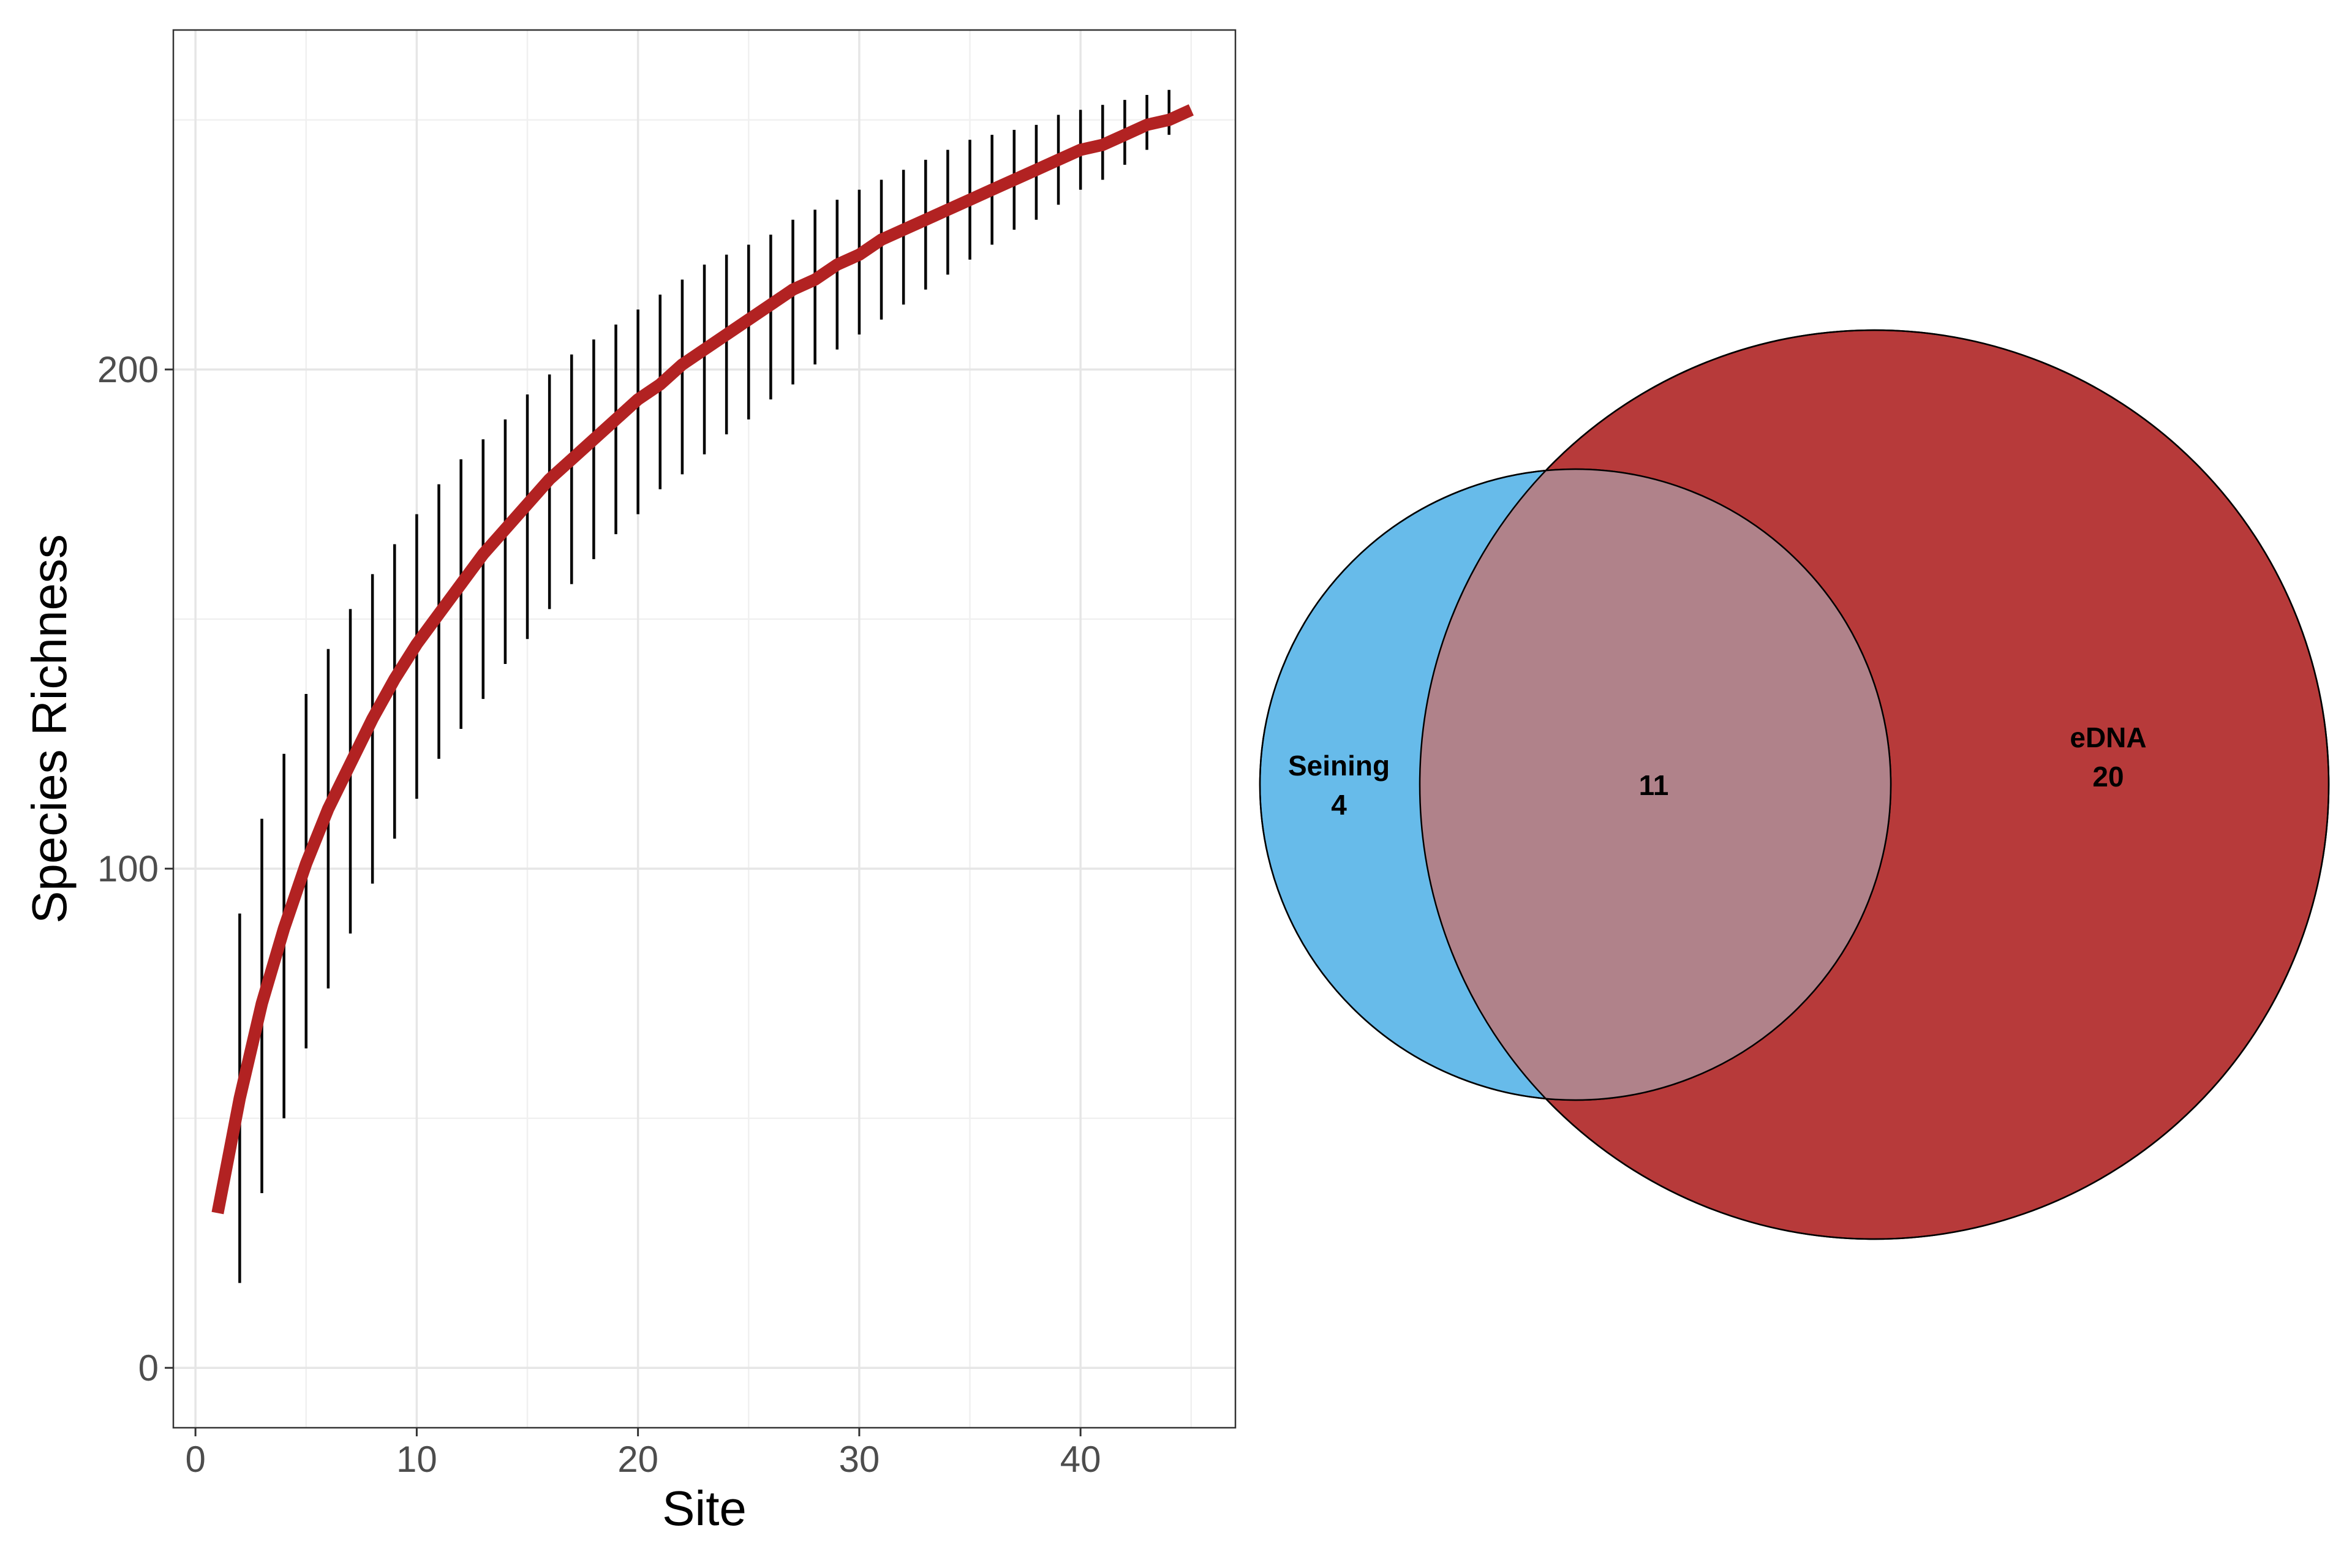 The width and height of the screenshot is (2352, 1568). I want to click on seining-circle-outline, so click(1575, 785).